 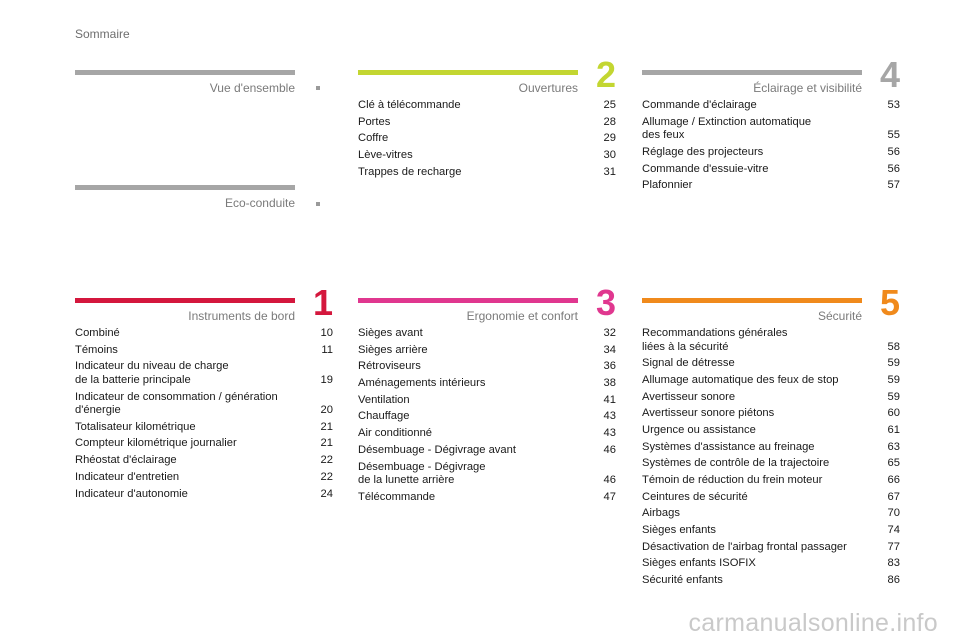 What do you see at coordinates (487, 173) in the screenshot?
I see `toc-entry: Trappes de recharge 31` at bounding box center [487, 173].